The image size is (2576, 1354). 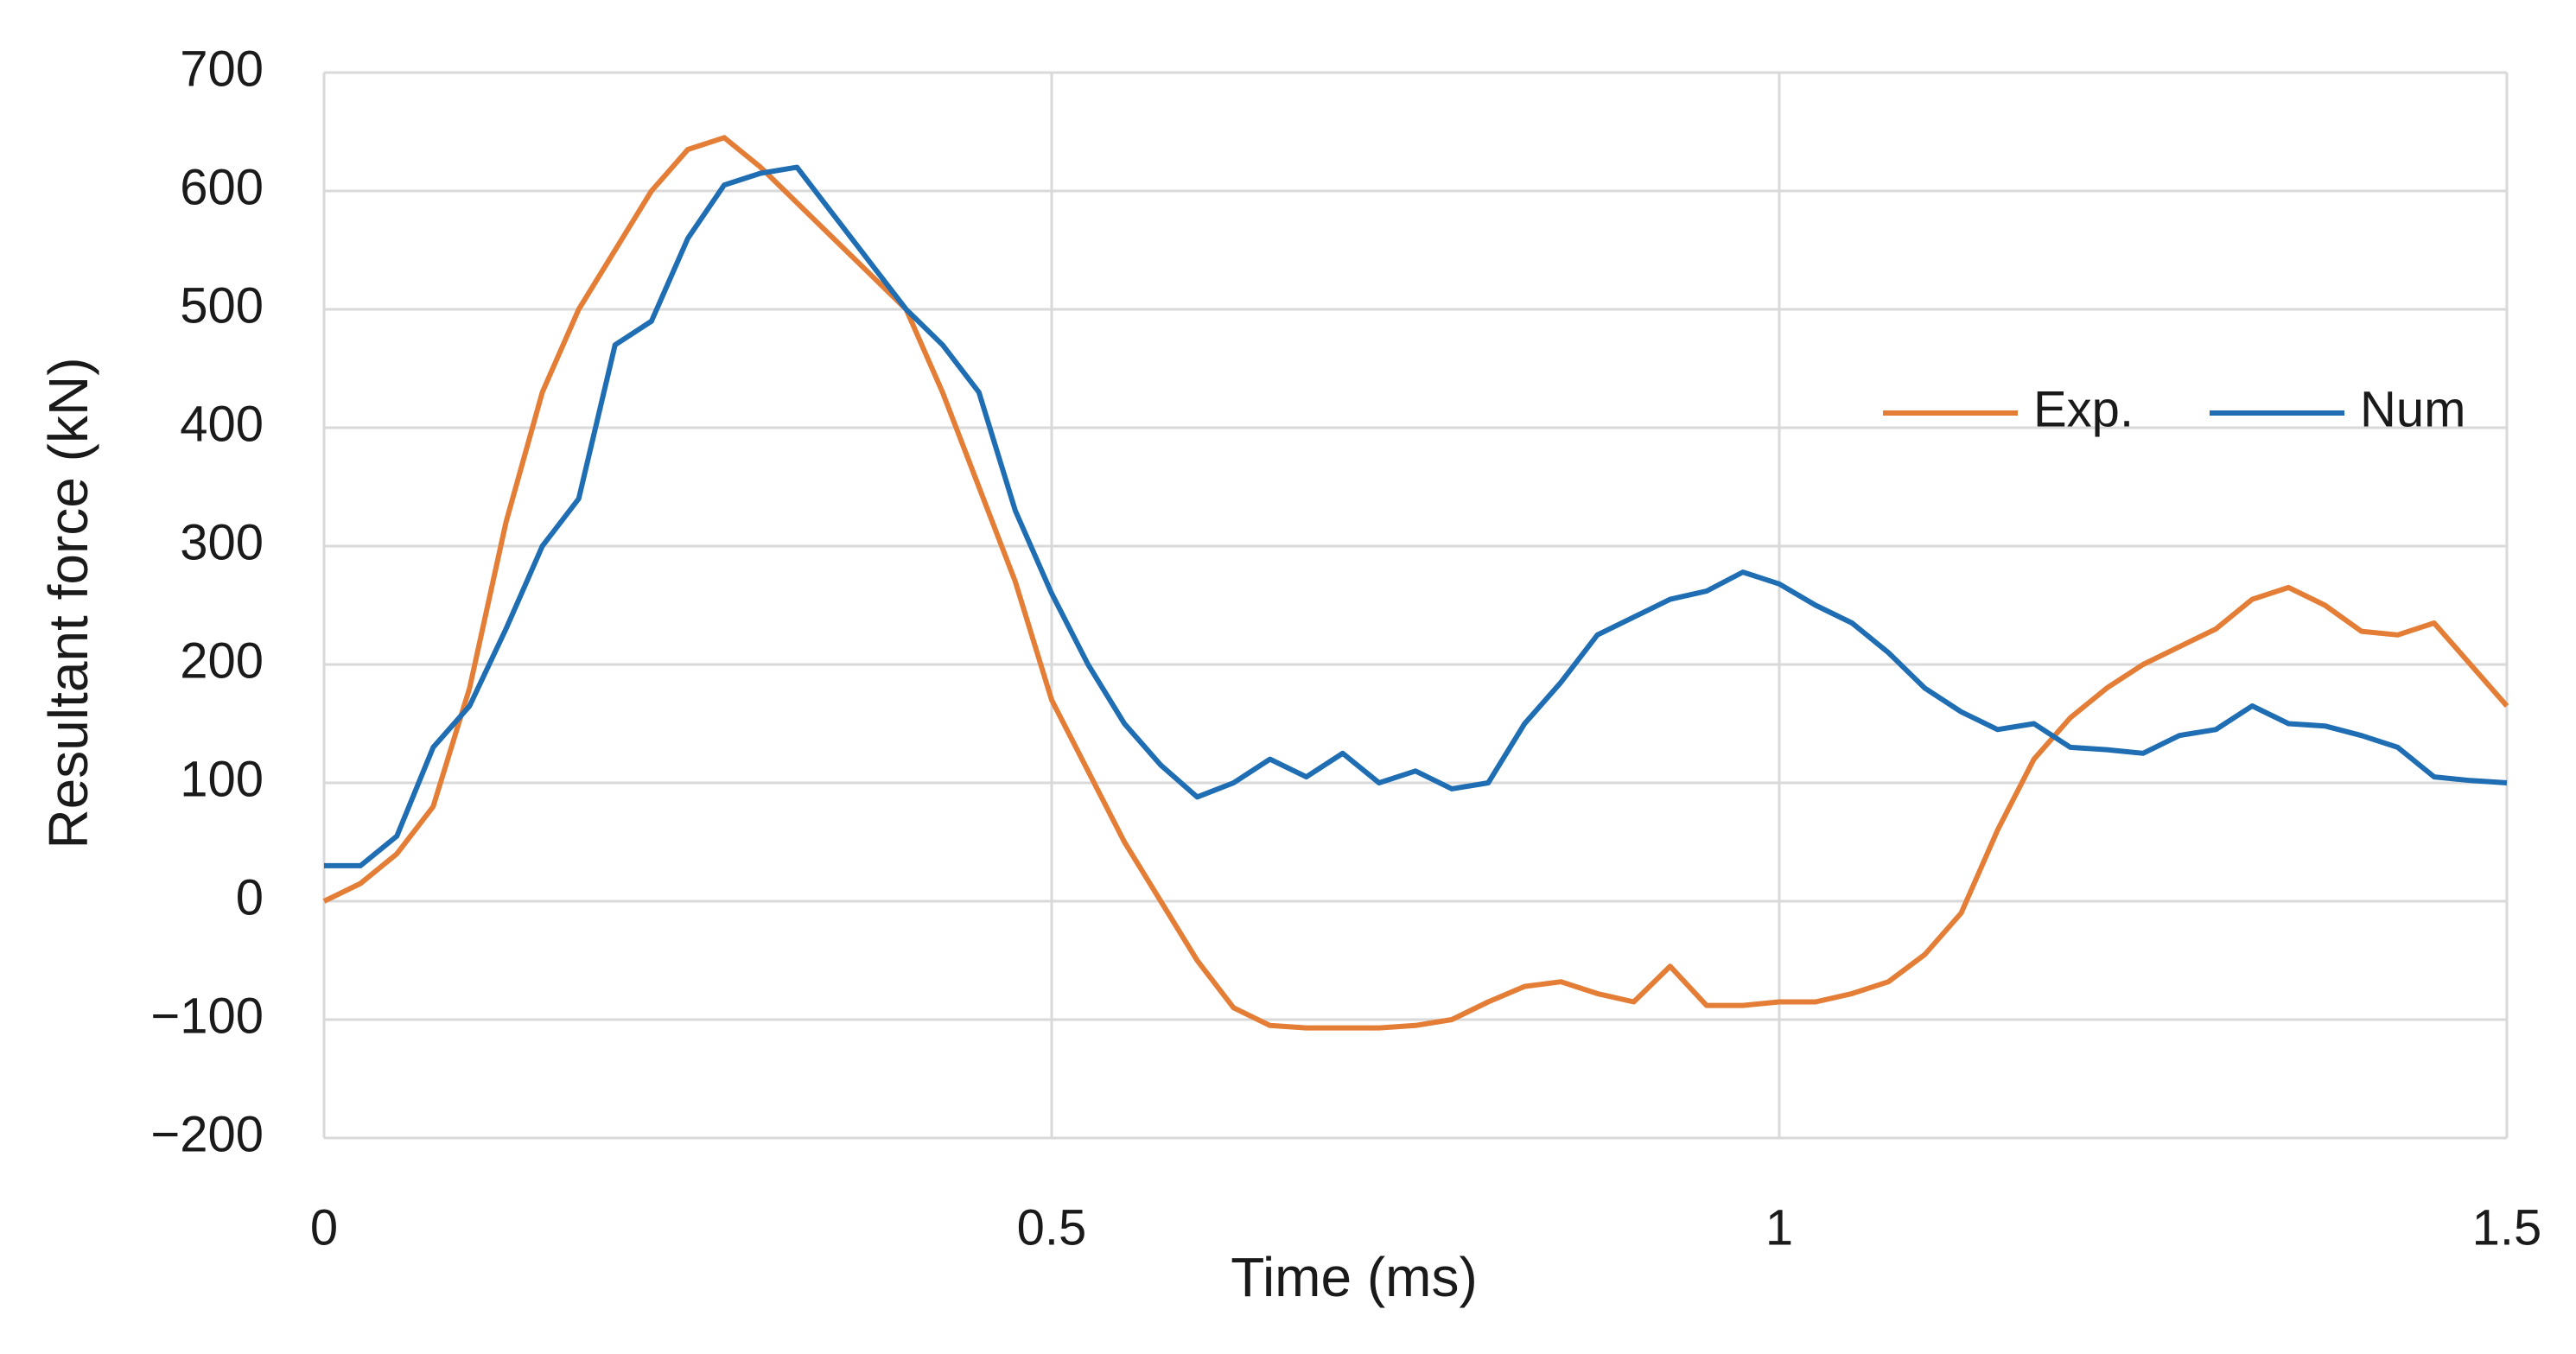 What do you see at coordinates (207, 1134) in the screenshot?
I see `y-tick-label: −200` at bounding box center [207, 1134].